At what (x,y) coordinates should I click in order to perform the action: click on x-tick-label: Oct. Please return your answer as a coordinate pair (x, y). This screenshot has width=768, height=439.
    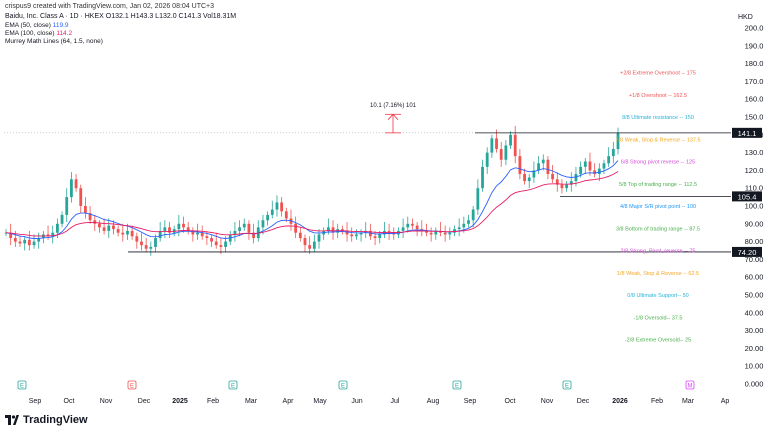
    Looking at the image, I should click on (69, 401).